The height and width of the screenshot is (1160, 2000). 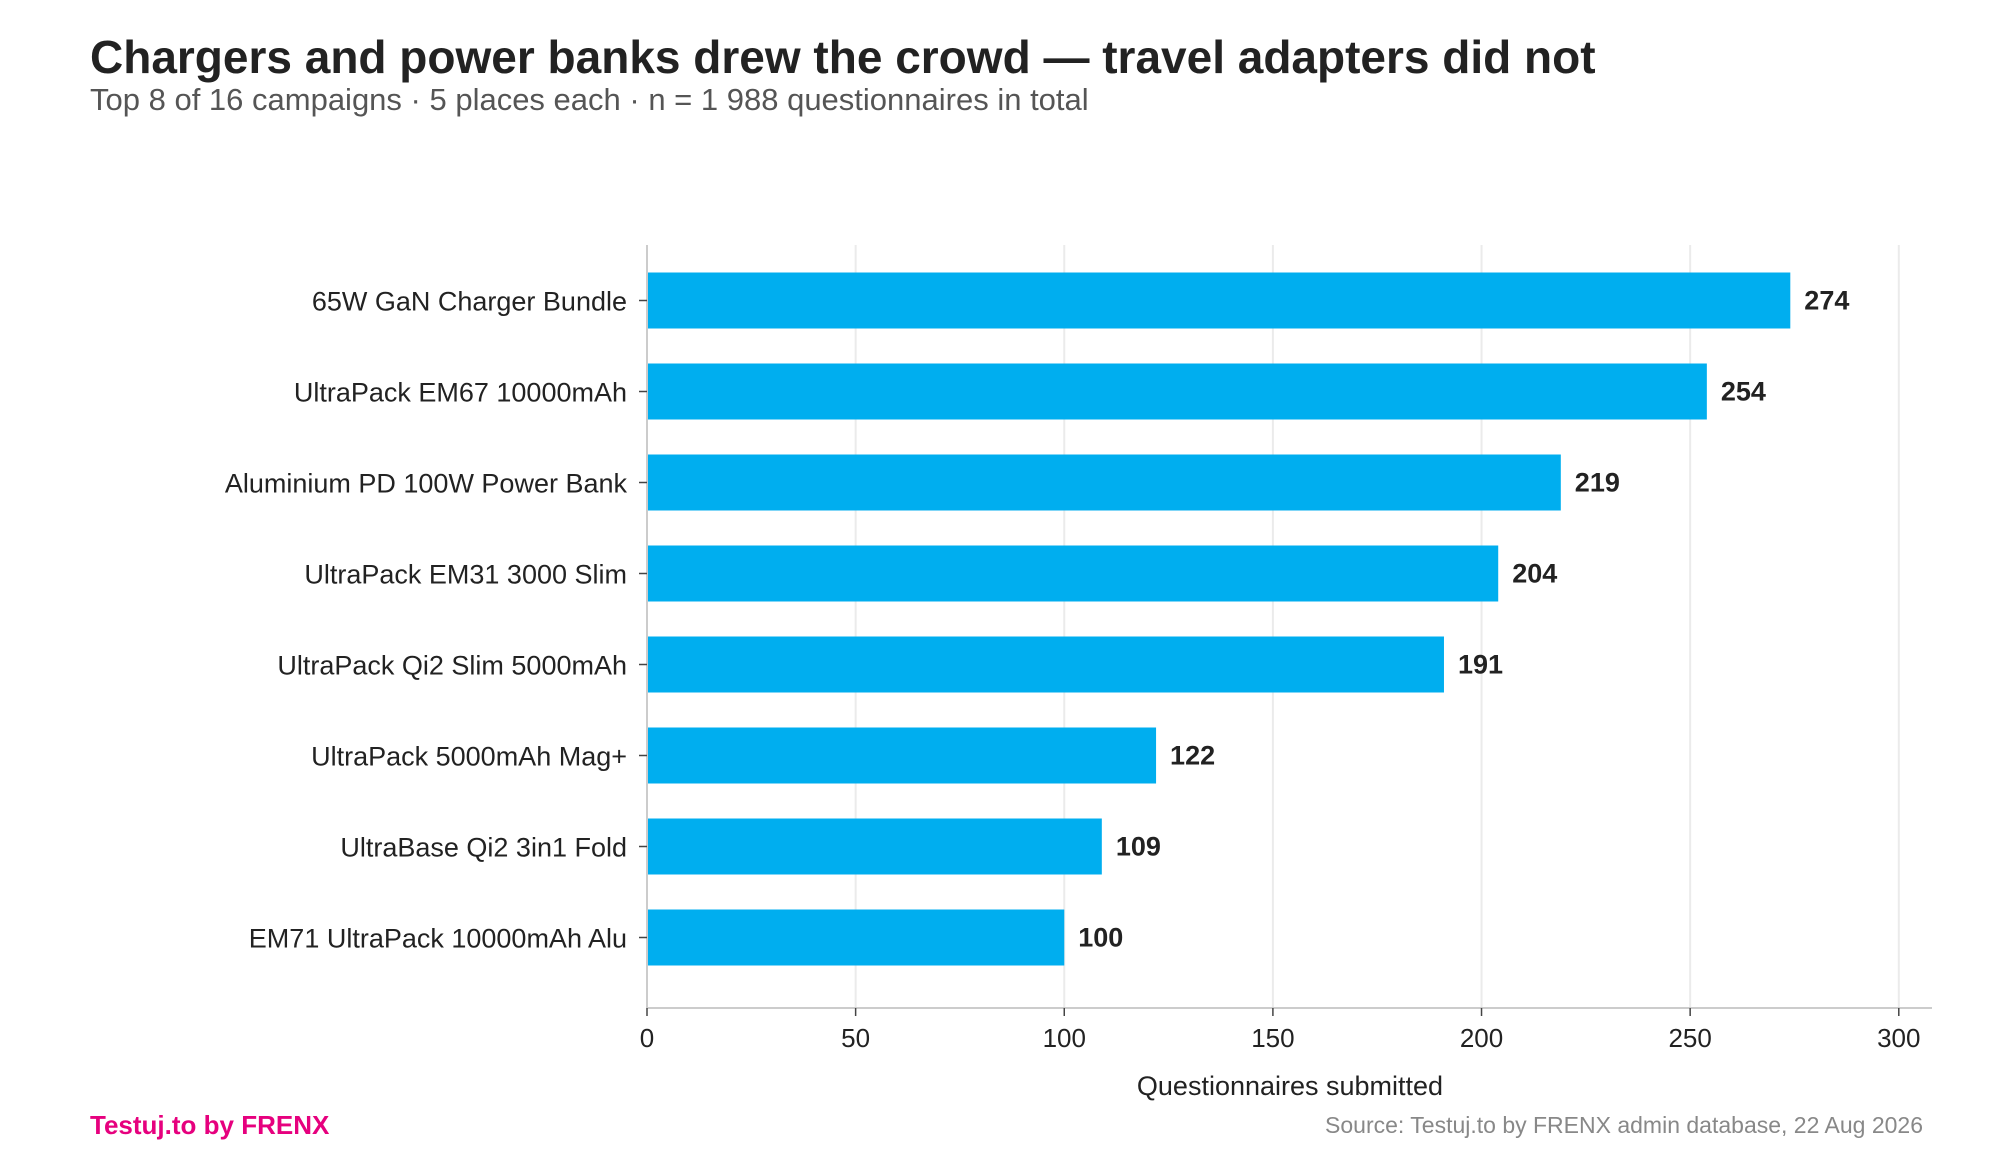 I want to click on x-tick-label-300: 300, so click(x=1898, y=1038).